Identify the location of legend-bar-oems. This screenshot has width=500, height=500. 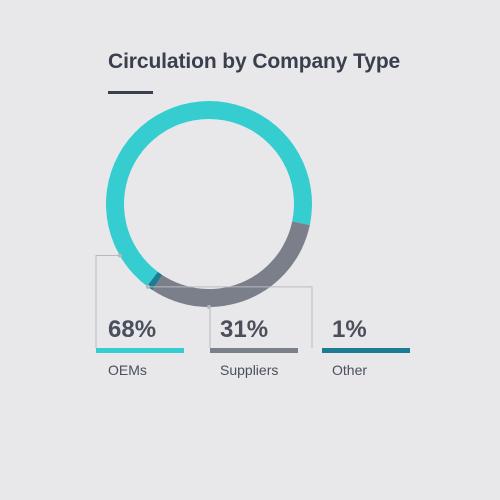
(140, 350).